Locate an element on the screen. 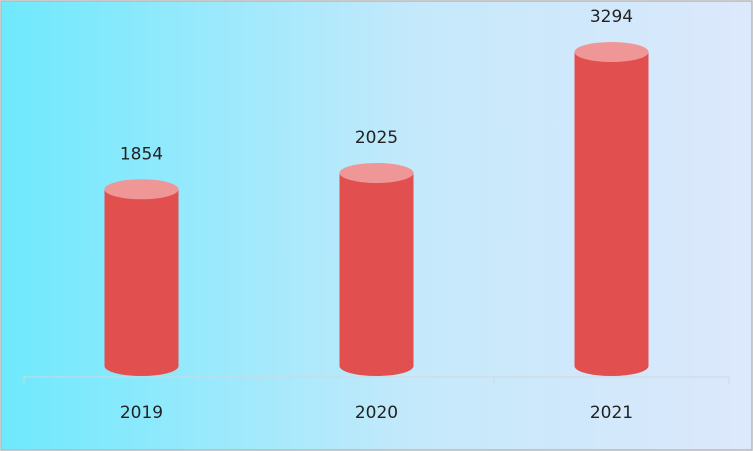 The image size is (753, 451). x-tick-label: 2021 is located at coordinates (611, 413).